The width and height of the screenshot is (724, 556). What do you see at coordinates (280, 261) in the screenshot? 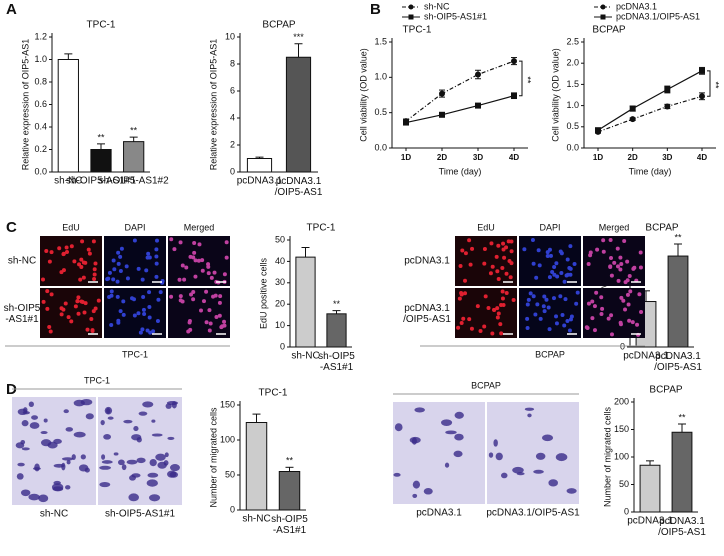
I see `y-tick-label: 40` at bounding box center [280, 261].